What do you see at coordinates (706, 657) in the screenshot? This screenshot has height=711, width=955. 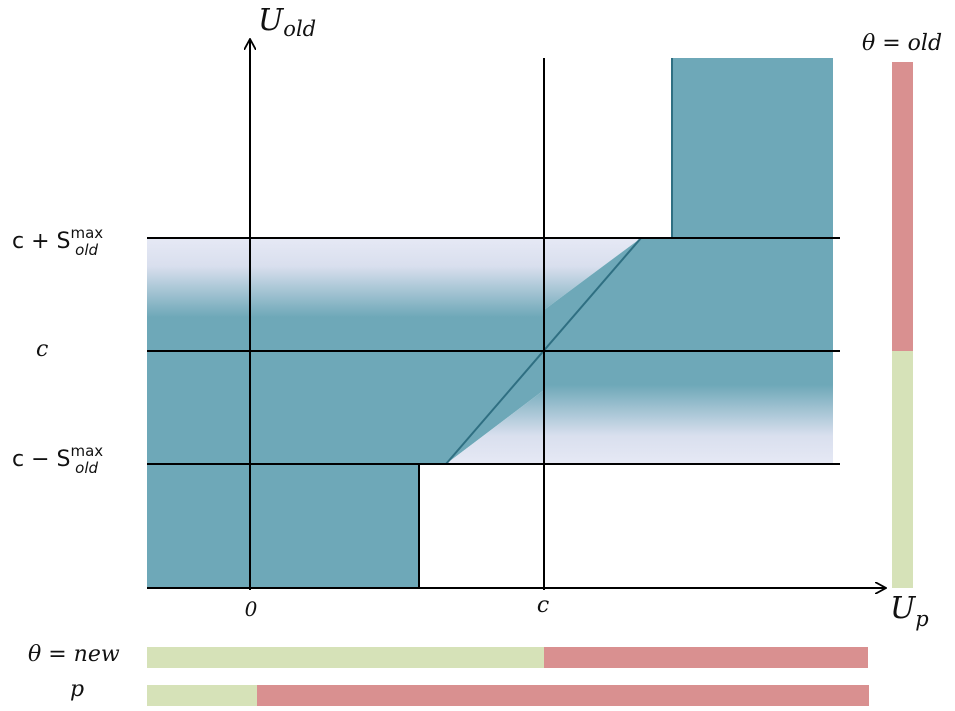 I see `theta-new-bar-red` at bounding box center [706, 657].